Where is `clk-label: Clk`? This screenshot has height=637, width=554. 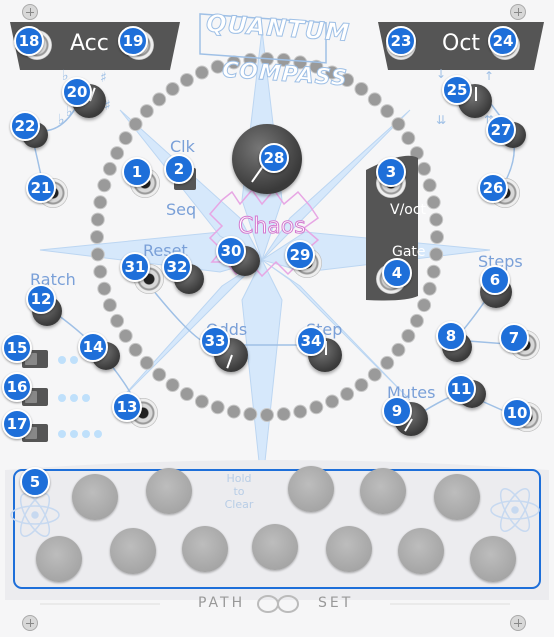
clk-label: Clk is located at coordinates (182, 146).